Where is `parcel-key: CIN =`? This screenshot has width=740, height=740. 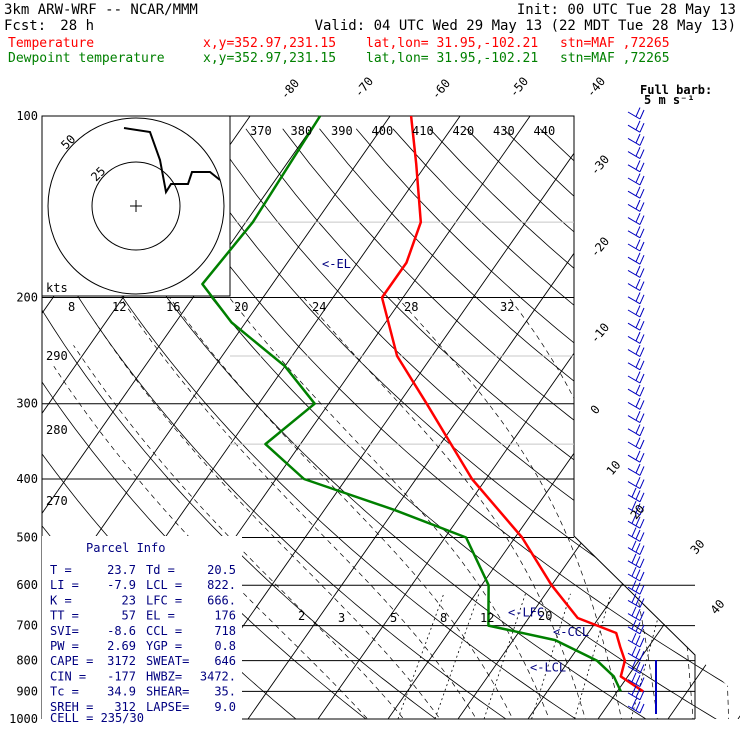 parcel-key: CIN = is located at coordinates (68, 676).